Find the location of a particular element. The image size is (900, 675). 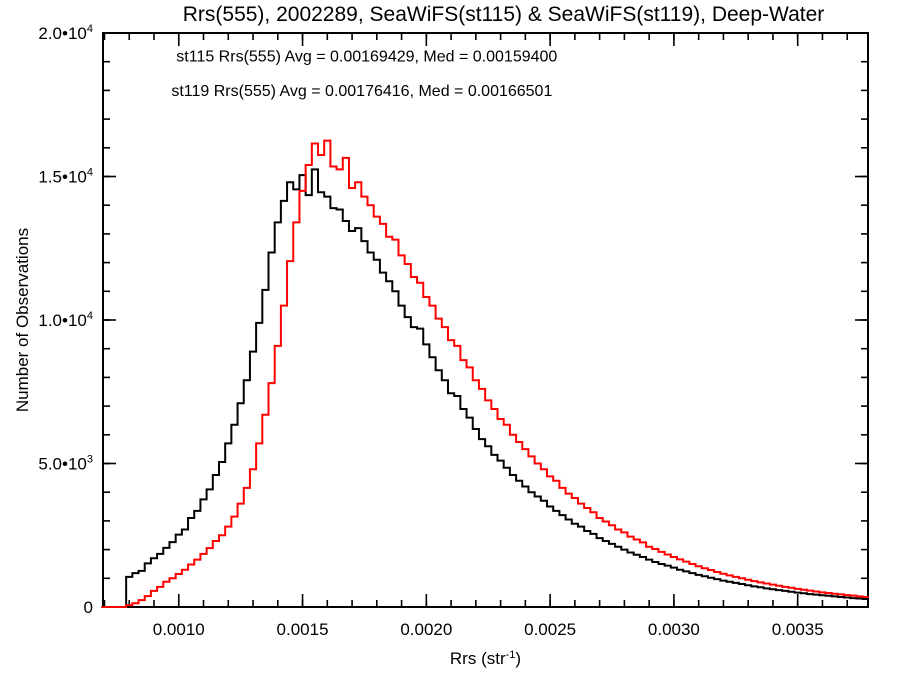

x-tick-label: 0.0030 is located at coordinates (674, 629).